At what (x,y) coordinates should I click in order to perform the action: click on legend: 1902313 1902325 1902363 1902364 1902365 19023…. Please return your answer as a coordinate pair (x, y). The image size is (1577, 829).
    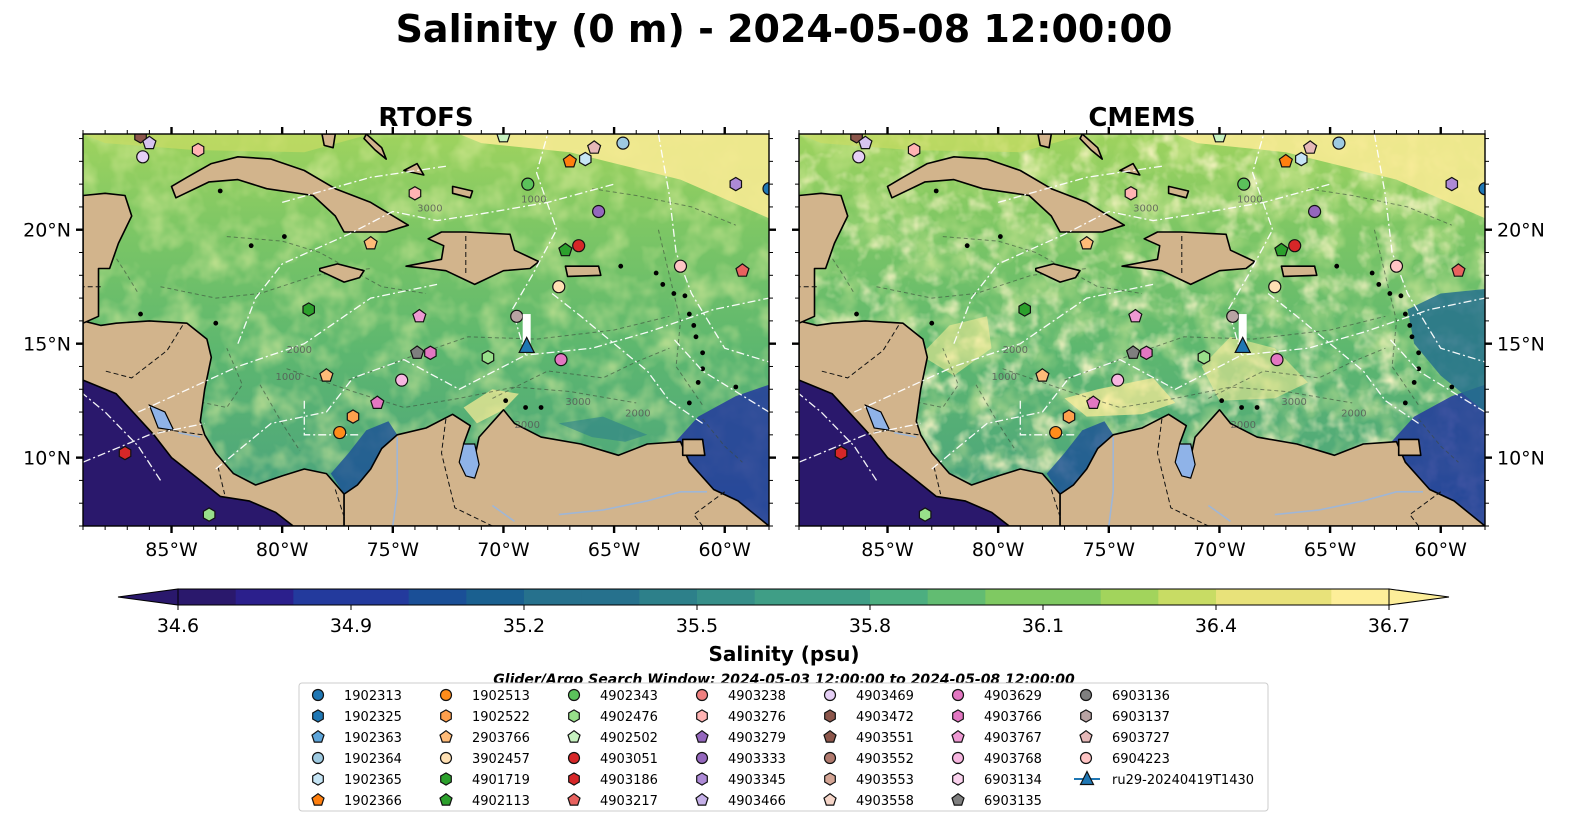
    Looking at the image, I should click on (783, 747).